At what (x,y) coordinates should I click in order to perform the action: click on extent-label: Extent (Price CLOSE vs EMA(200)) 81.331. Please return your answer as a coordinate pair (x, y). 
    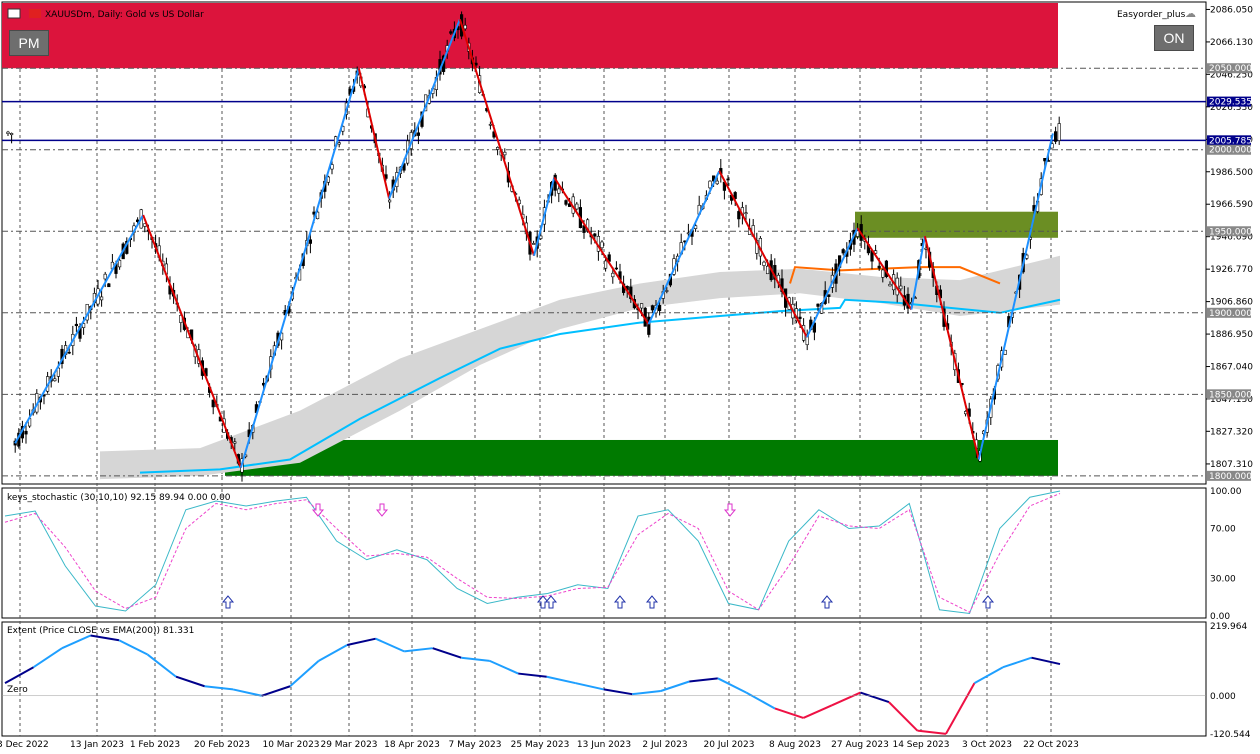
    Looking at the image, I should click on (100, 631).